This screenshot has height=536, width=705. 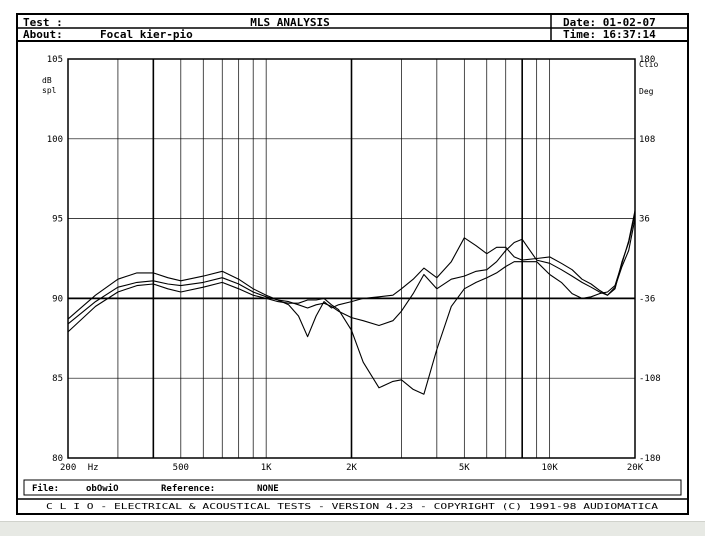 What do you see at coordinates (635, 468) in the screenshot?
I see `x-tick-label: 20K` at bounding box center [635, 468].